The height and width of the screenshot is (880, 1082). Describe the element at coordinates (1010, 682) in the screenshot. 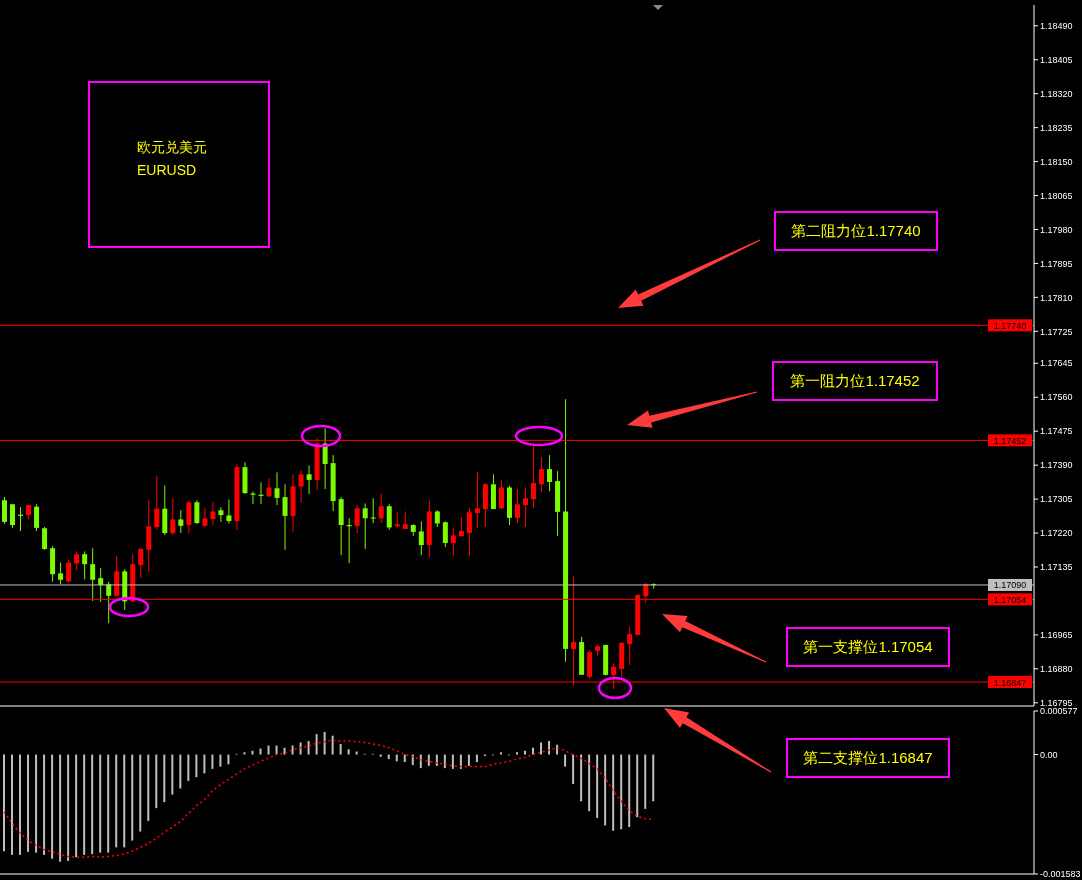

I see `ref-line-label: 1.16847` at that location.